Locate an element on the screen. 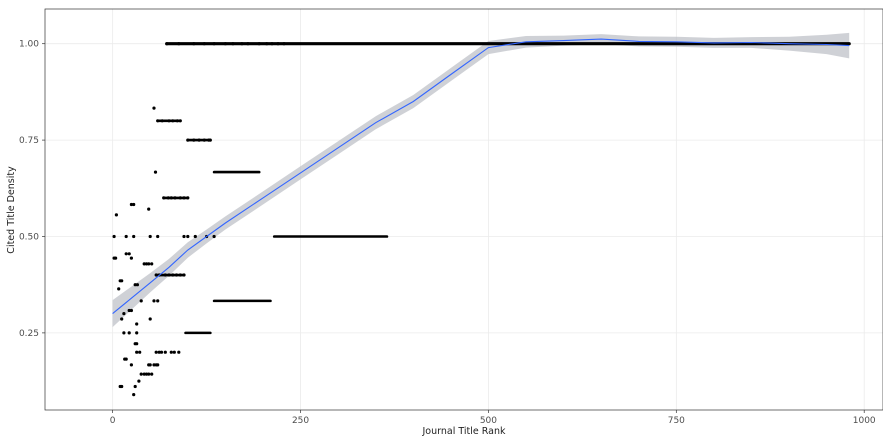 The image size is (883, 442). x-tick-label: 1000 is located at coordinates (864, 421).